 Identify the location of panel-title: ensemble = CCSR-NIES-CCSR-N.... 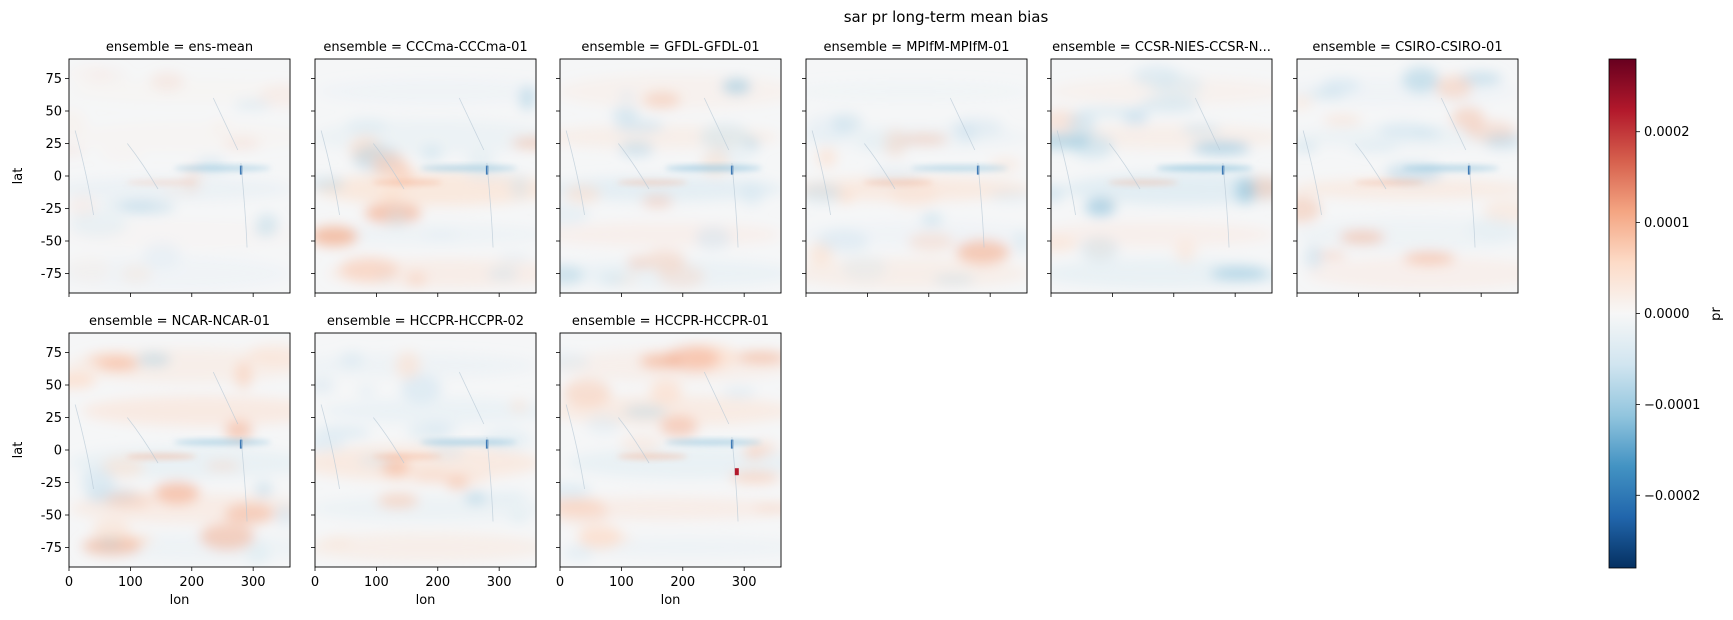
(1161, 47).